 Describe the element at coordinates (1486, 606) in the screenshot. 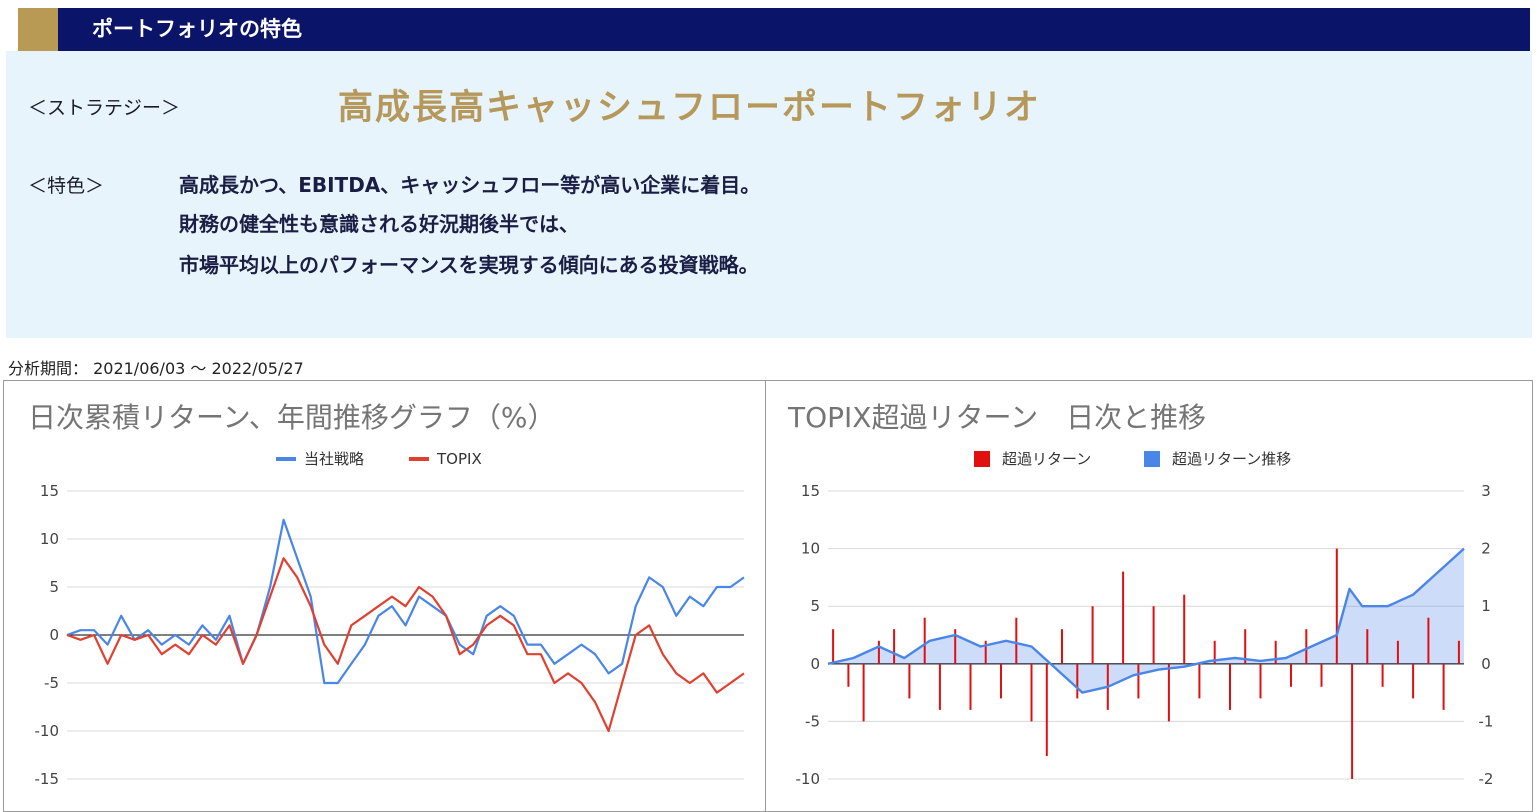

I see `y2-tick-label: 1` at that location.